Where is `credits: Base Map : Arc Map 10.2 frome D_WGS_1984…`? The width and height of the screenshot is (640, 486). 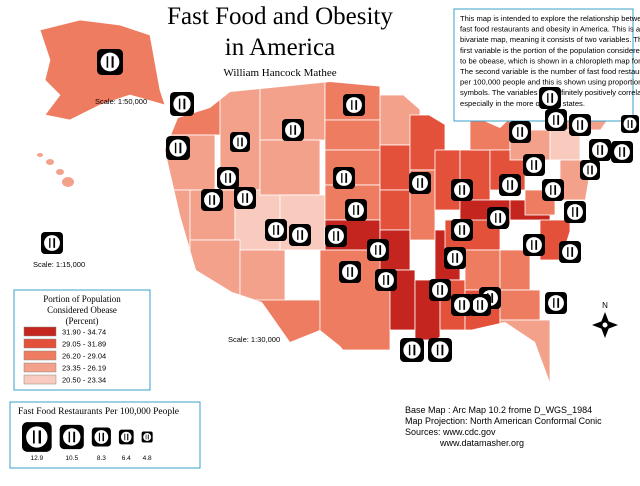 credits: Base Map : Arc Map 10.2 frome D_WGS_1984… is located at coordinates (503, 426).